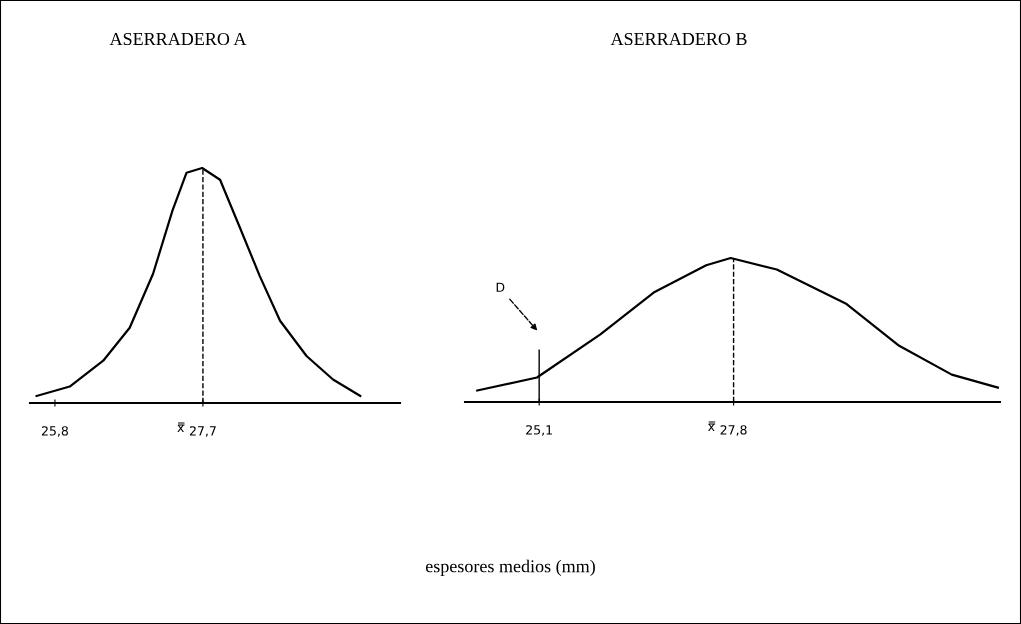  What do you see at coordinates (733, 430) in the screenshot?
I see `x-tick-label: 27,8` at bounding box center [733, 430].